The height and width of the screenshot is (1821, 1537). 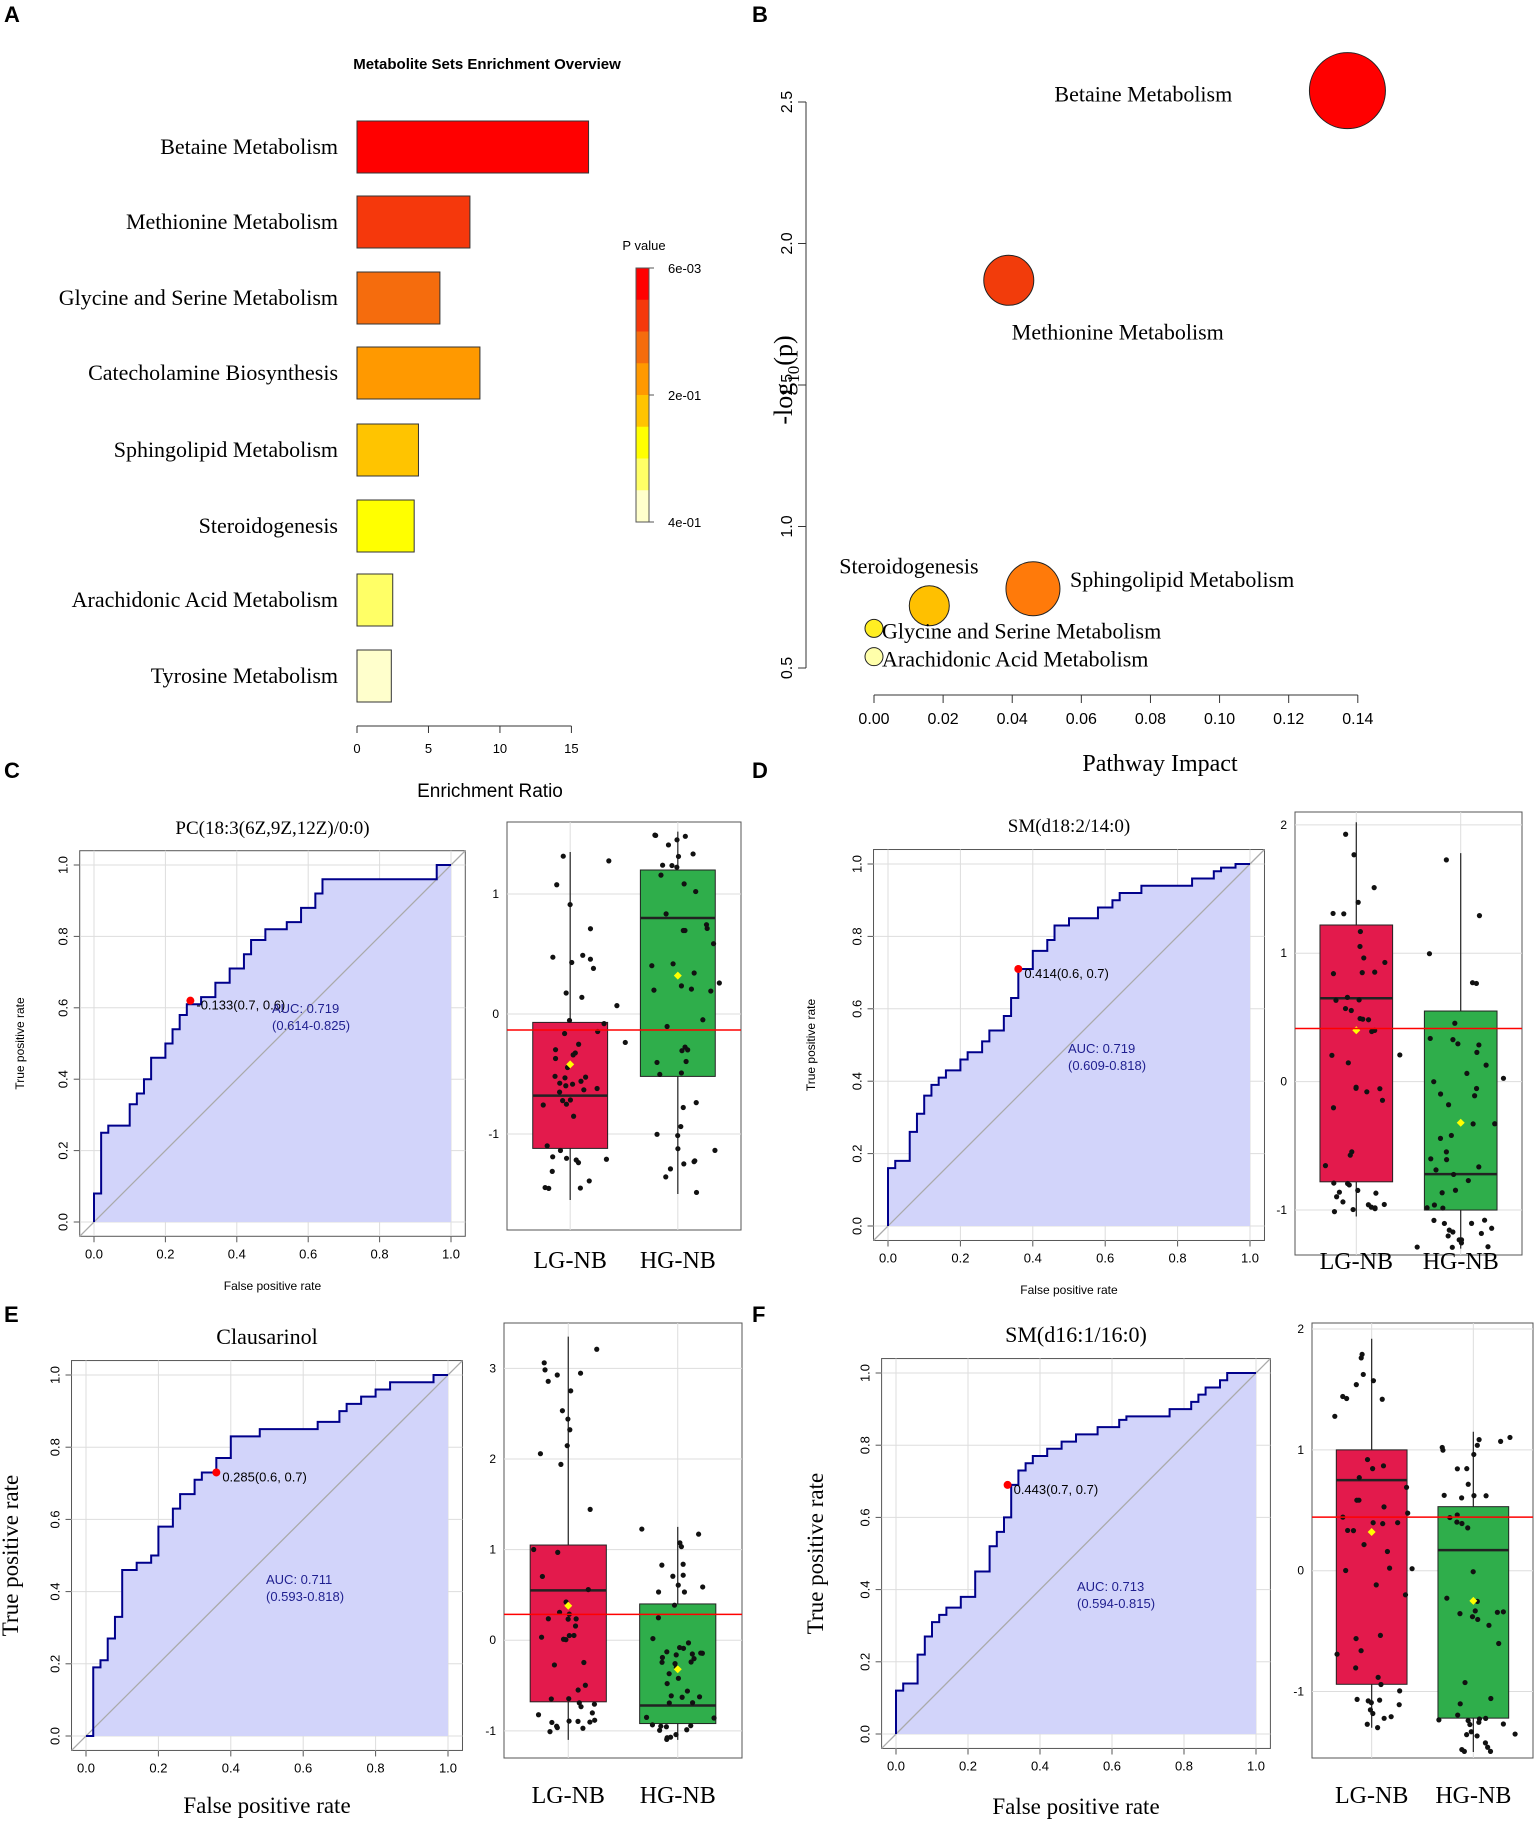 I want to click on x-tick-label: 5, so click(x=428, y=748).